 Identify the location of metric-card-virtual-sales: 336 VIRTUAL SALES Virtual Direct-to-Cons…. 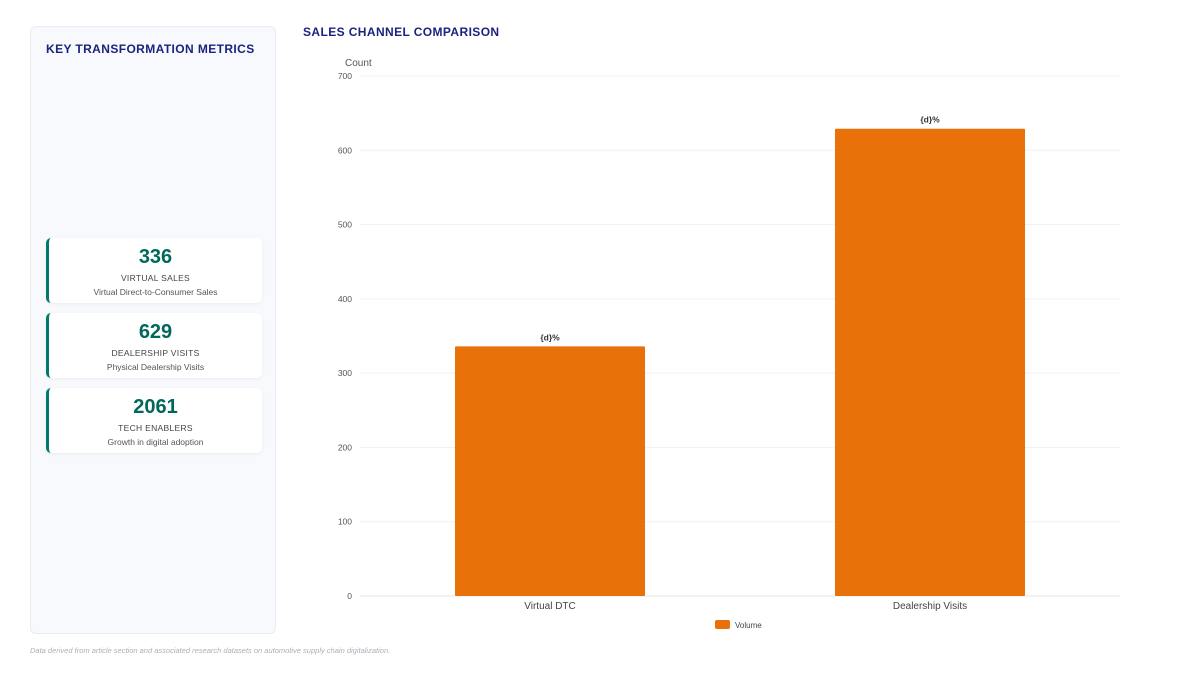
(154, 270).